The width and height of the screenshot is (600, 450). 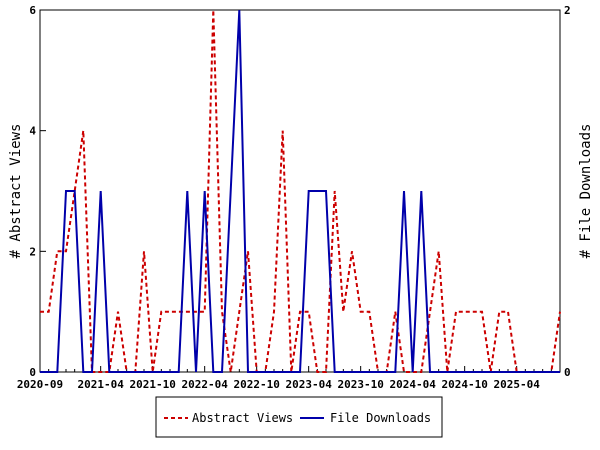 I want to click on legend-label-abstract-views: Abstract Views, so click(x=242, y=418).